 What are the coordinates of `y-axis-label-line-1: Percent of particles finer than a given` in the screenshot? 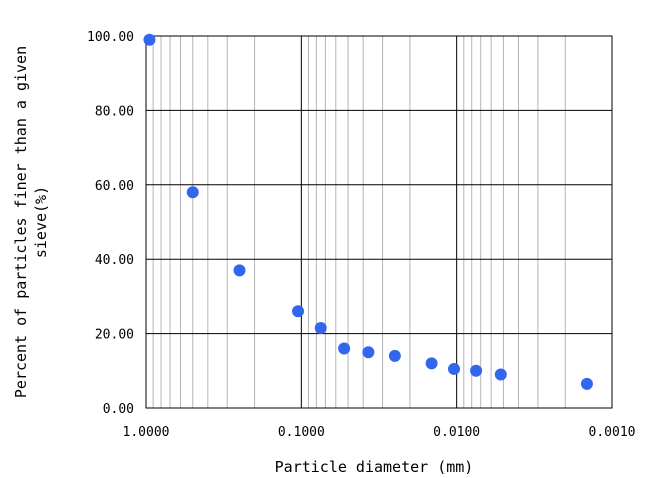 It's located at (21, 222).